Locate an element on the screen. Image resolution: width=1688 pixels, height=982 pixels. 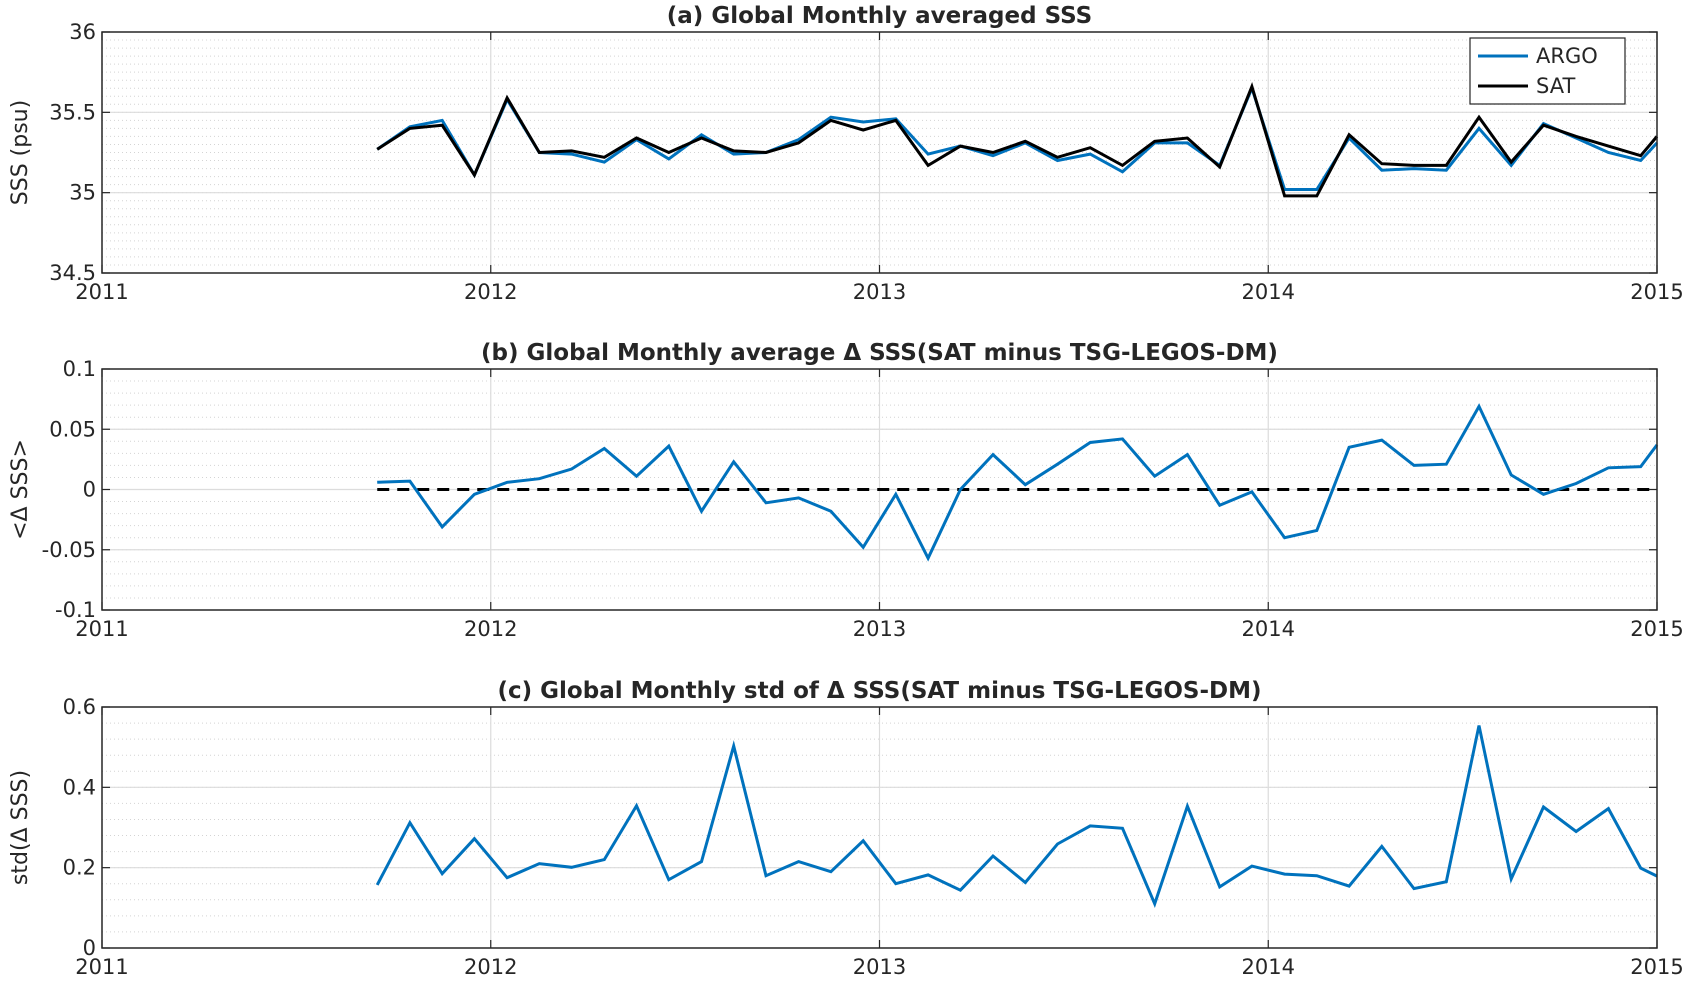
y-tick-label: 0.4 is located at coordinates (79, 787).